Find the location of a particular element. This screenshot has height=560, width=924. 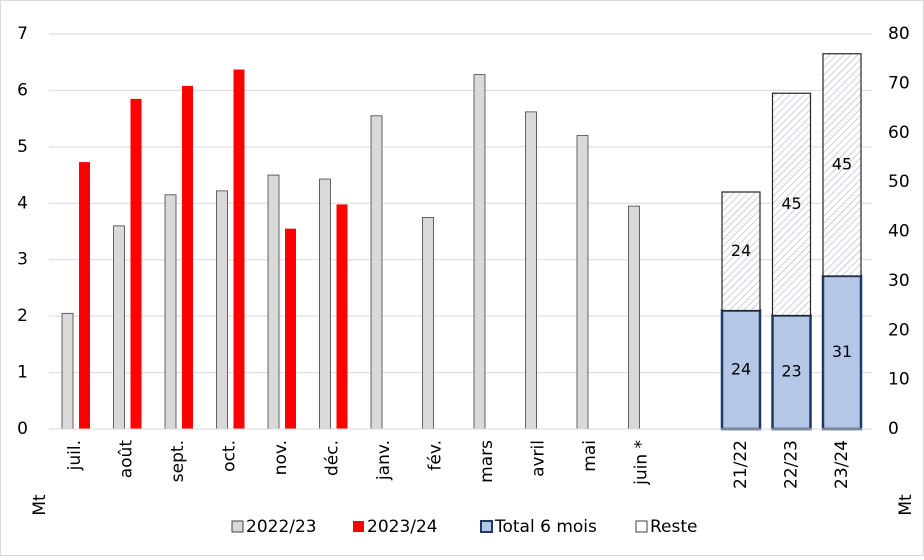

x-tick-label: août is located at coordinates (127, 459).